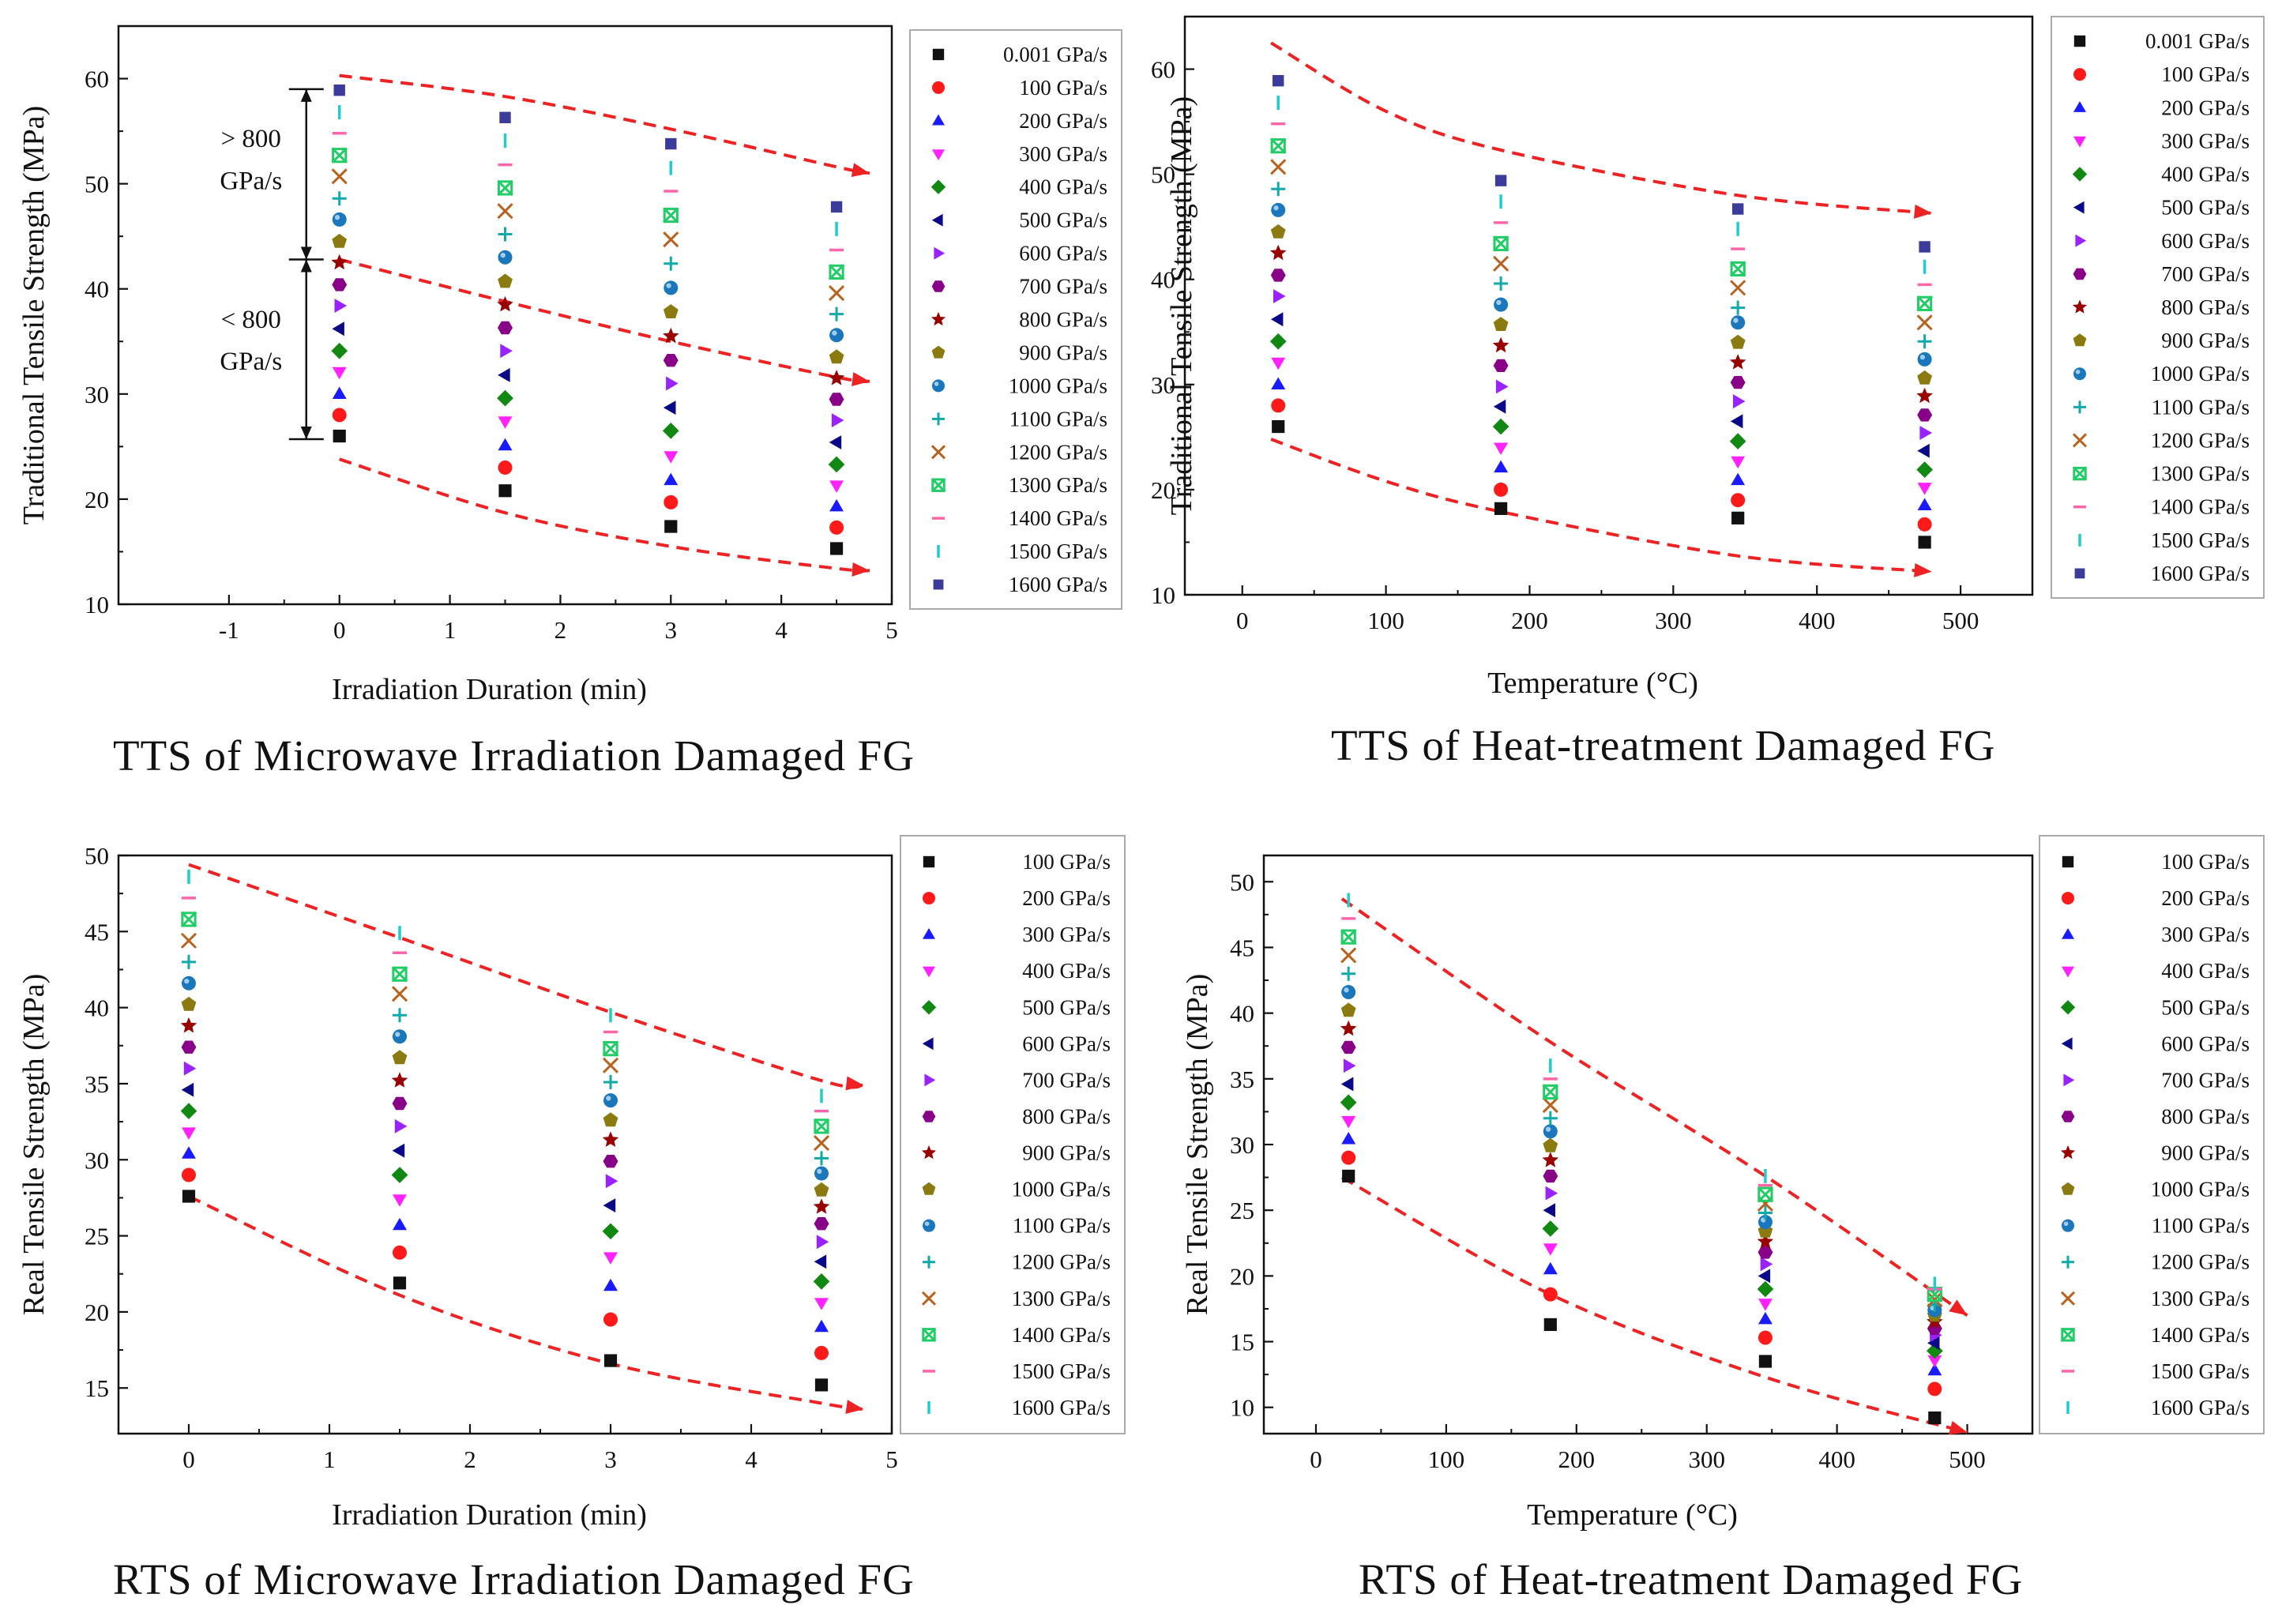 This screenshot has width=2282, height=1624. What do you see at coordinates (1061, 1407) in the screenshot?
I see `legend-label: 1600 GPa/s` at bounding box center [1061, 1407].